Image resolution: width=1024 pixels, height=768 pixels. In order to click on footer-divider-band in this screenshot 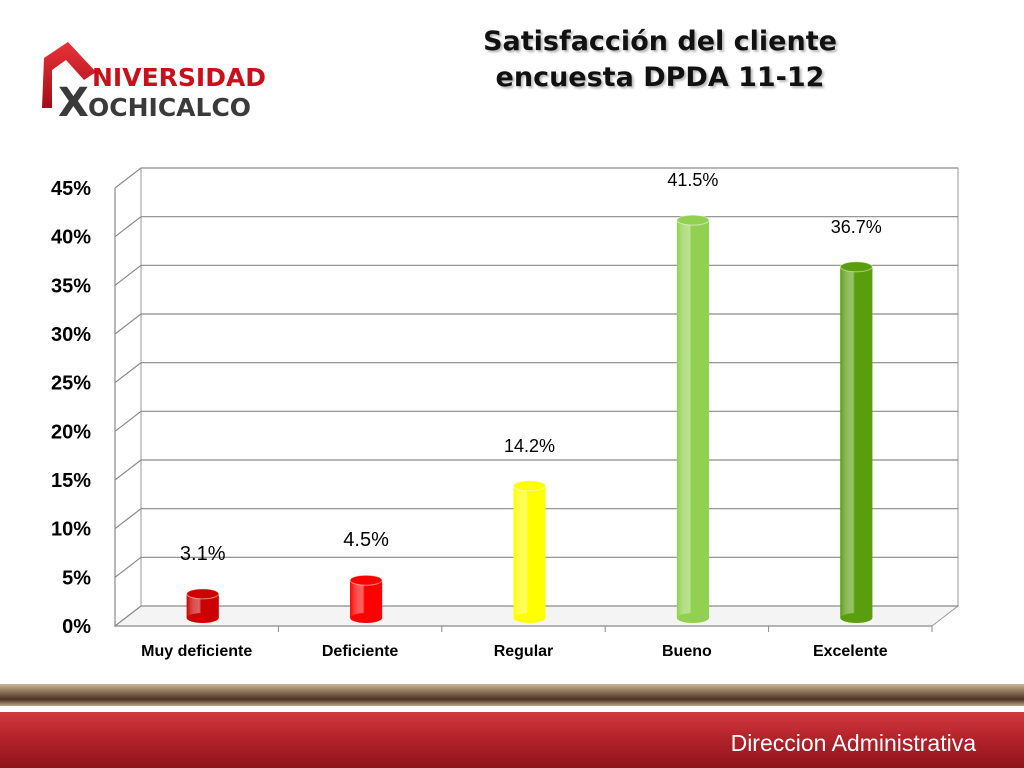, I will do `click(512, 695)`.